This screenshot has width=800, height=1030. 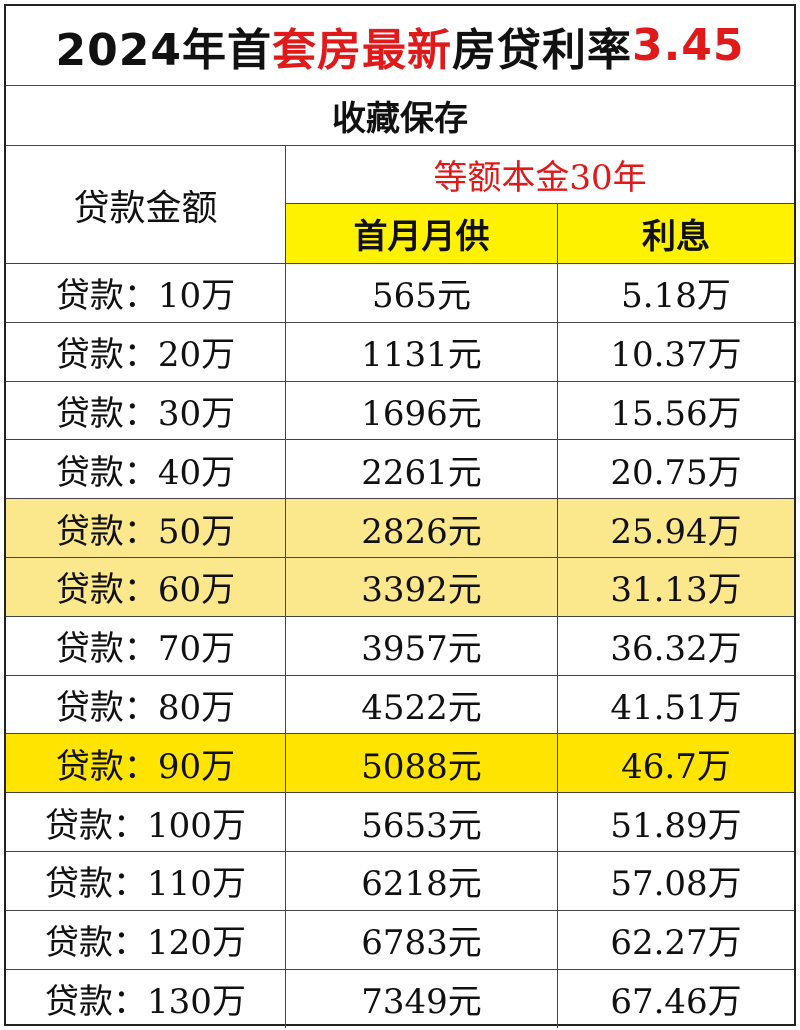 I want to click on first-payment-cell: 2826元, so click(x=422, y=528).